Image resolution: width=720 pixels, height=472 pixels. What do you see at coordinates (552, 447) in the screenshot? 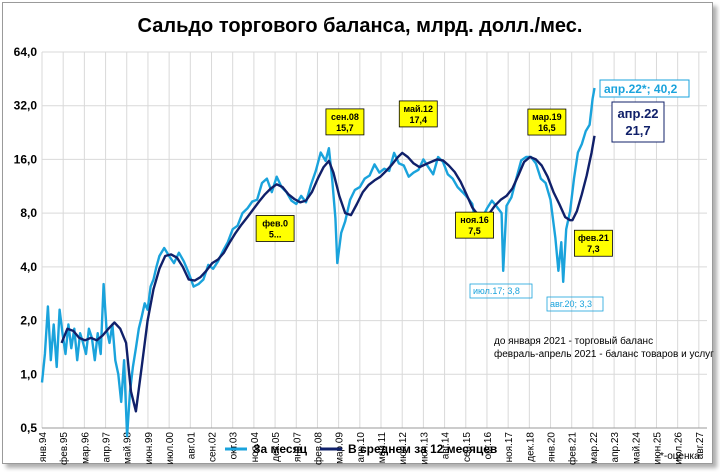
I see `x-tick-label: янв.20` at bounding box center [552, 447].